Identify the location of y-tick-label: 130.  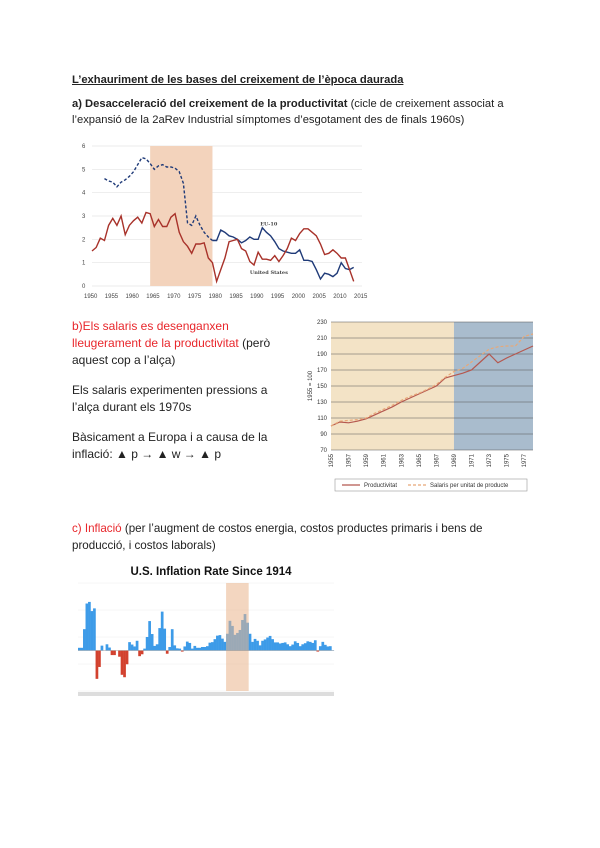
(322, 403).